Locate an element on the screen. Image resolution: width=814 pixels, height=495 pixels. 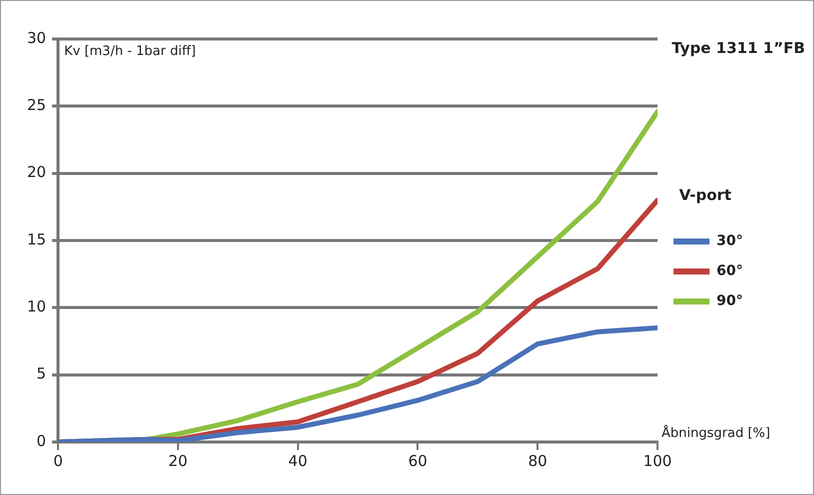
x-tick-label: 20 is located at coordinates (178, 461).